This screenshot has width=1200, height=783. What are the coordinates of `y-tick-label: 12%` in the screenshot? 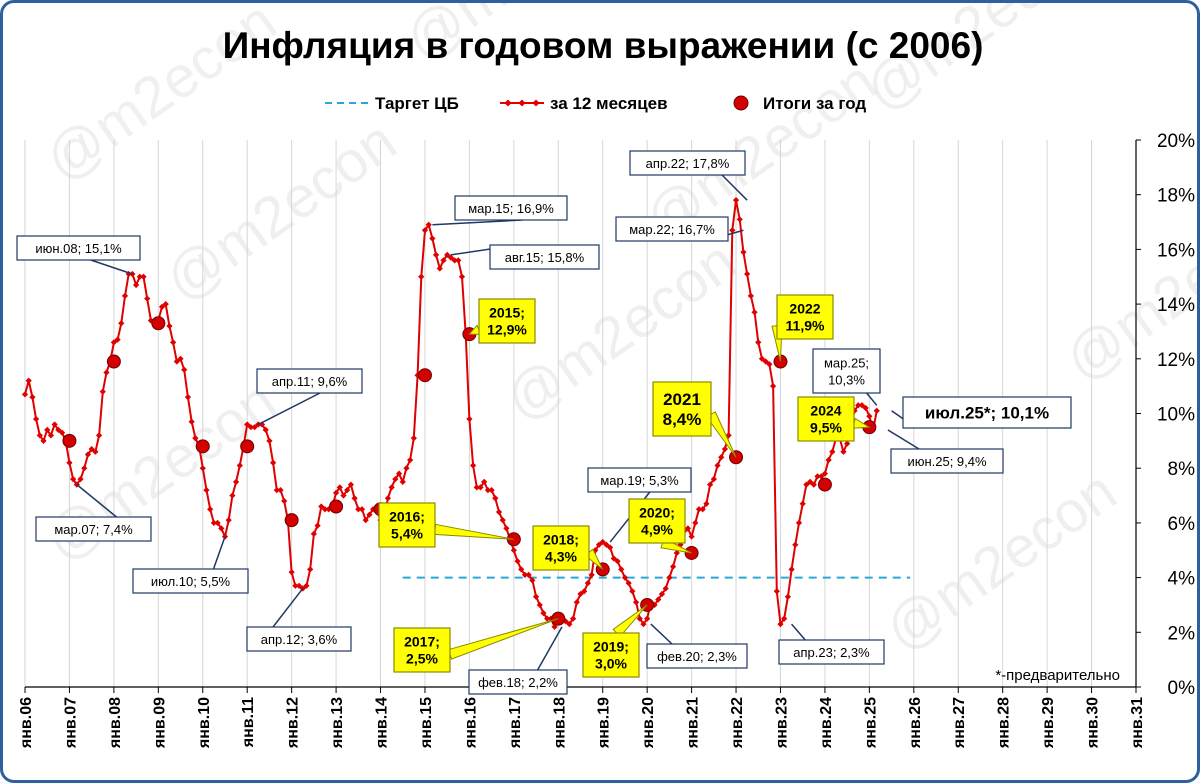 It's located at (1176, 360).